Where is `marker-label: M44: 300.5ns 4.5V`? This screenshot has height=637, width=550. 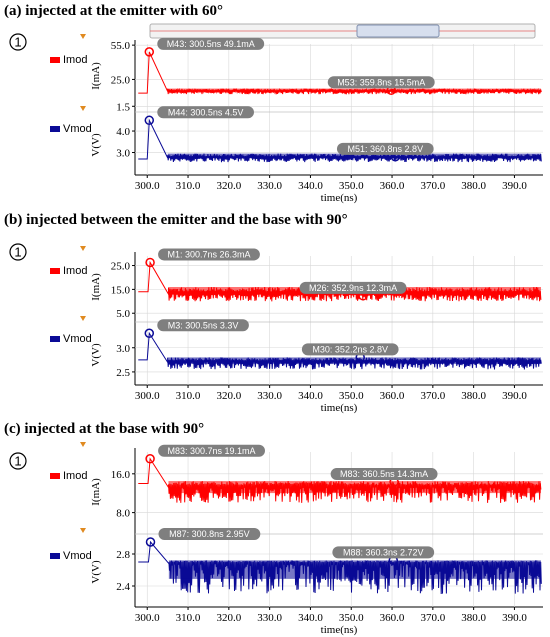
marker-label: M44: 300.5ns 4.5V is located at coordinates (206, 112).